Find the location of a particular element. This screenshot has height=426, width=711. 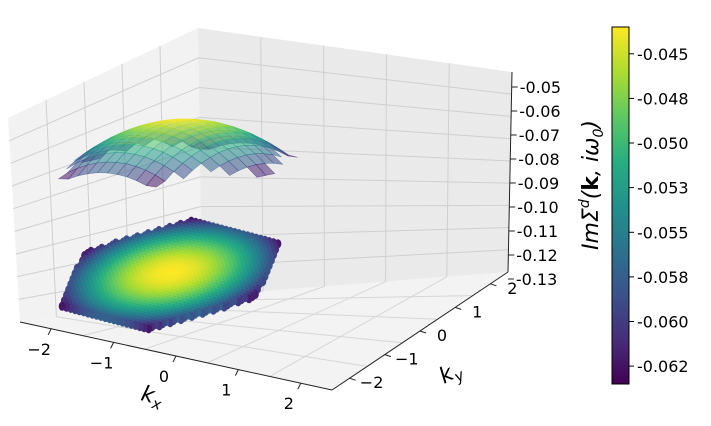

colorbar-tick-label: -0.062 is located at coordinates (663, 366).